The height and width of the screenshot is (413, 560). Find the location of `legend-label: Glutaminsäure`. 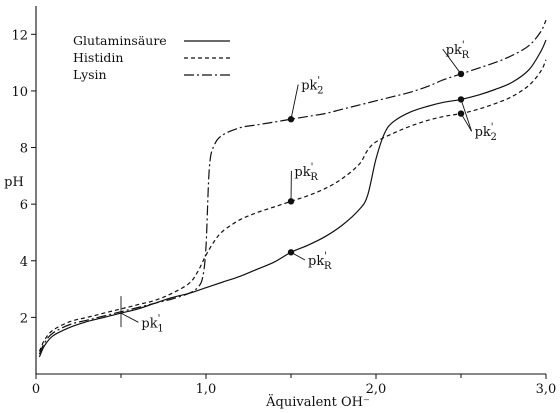

legend-label: Glutaminsäure is located at coordinates (120, 40).